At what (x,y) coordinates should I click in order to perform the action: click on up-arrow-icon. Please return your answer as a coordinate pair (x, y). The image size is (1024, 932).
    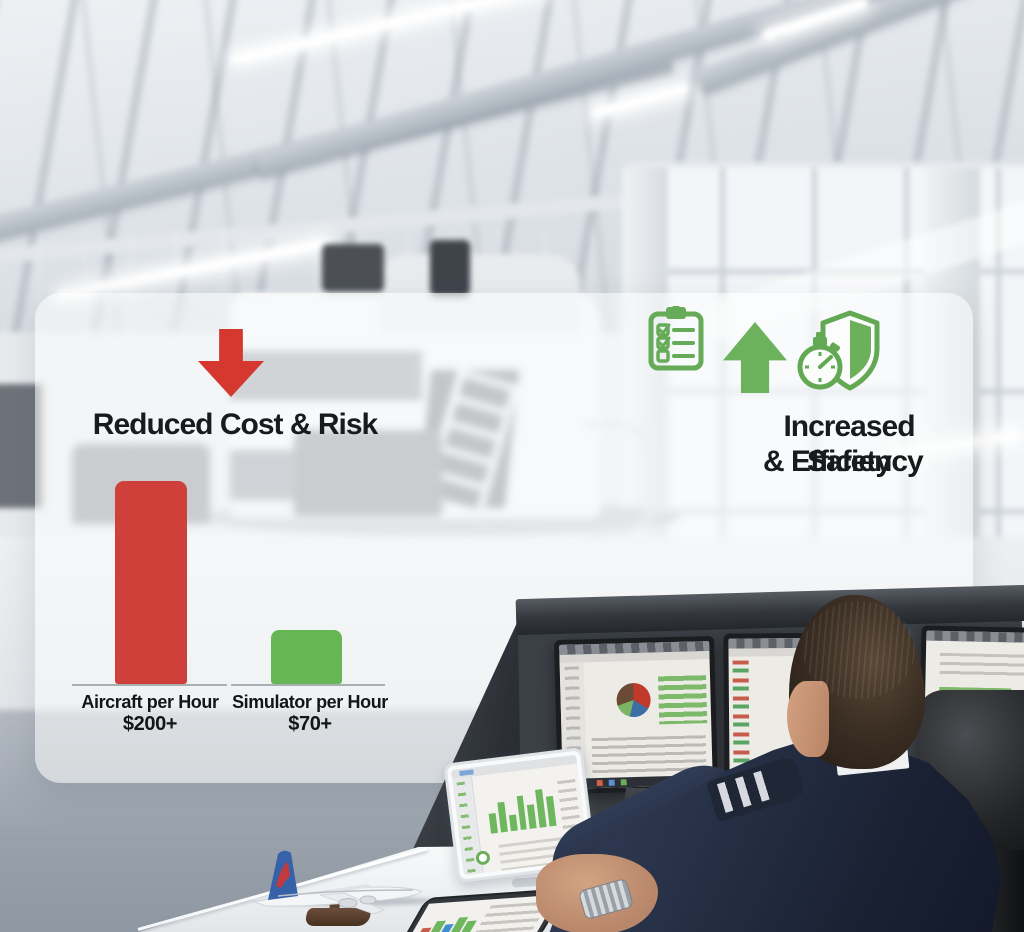
    Looking at the image, I should click on (755, 357).